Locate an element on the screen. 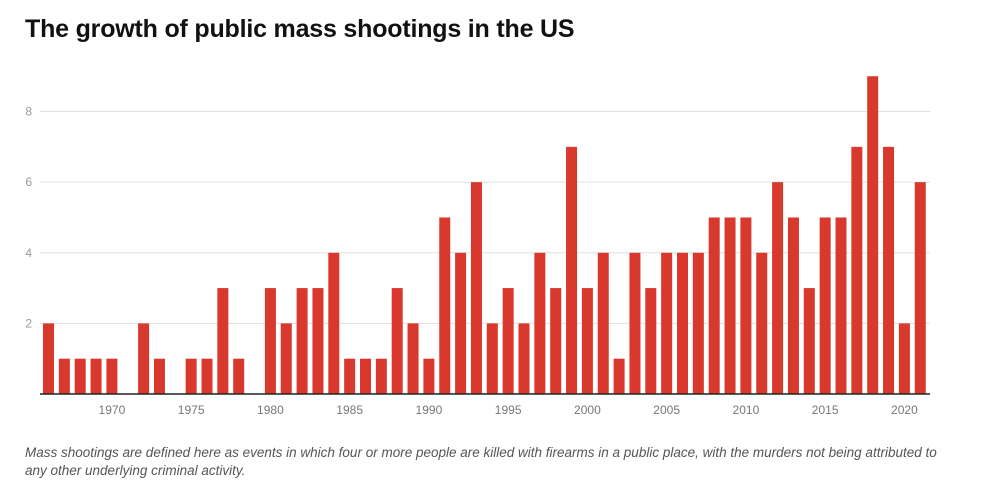 The height and width of the screenshot is (490, 1002). bar-2010 is located at coordinates (746, 305).